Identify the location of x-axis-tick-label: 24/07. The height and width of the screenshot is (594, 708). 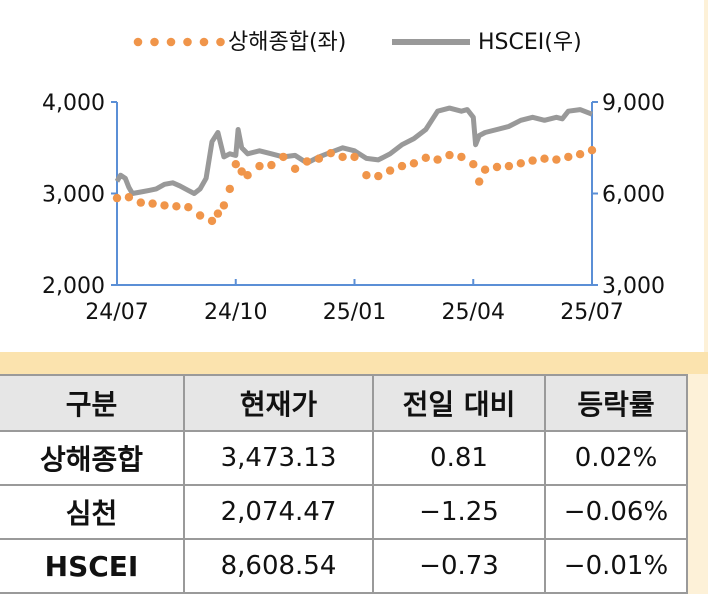
(116, 312).